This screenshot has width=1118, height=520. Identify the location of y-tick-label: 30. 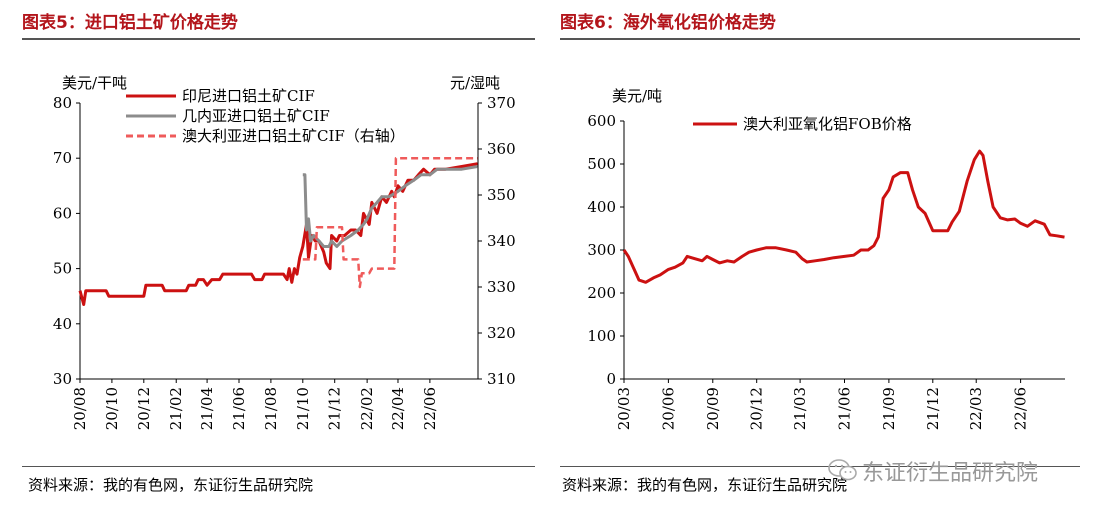
(62, 379).